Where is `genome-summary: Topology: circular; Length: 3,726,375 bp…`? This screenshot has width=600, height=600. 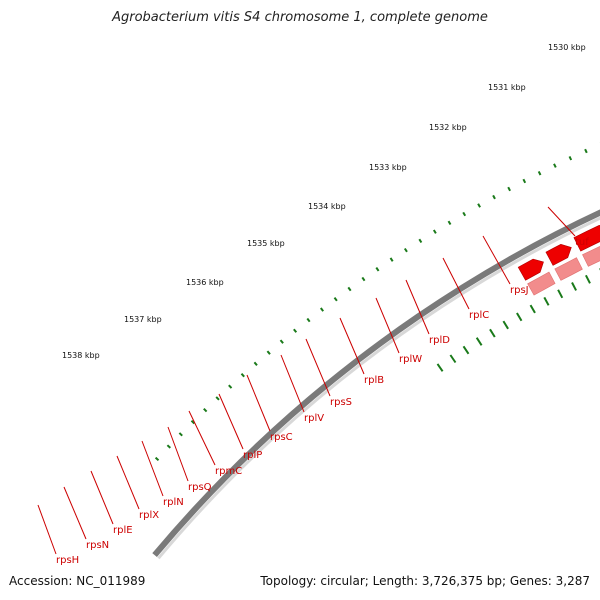 genome-summary: Topology: circular; Length: 3,726,375 bp… is located at coordinates (425, 581).